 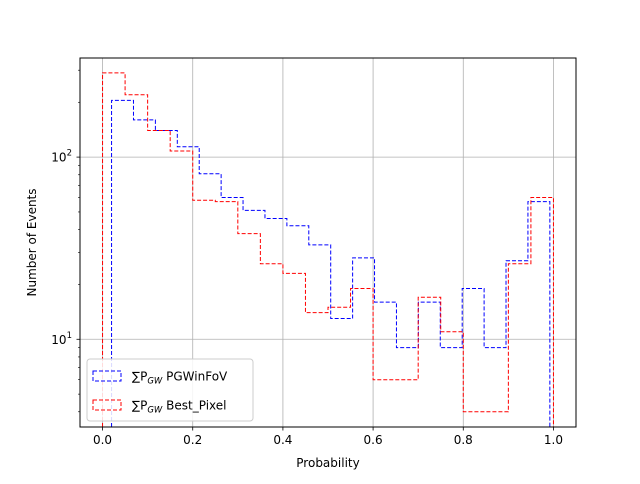 What do you see at coordinates (327, 463) in the screenshot?
I see `x-axis-label: Probability` at bounding box center [327, 463].